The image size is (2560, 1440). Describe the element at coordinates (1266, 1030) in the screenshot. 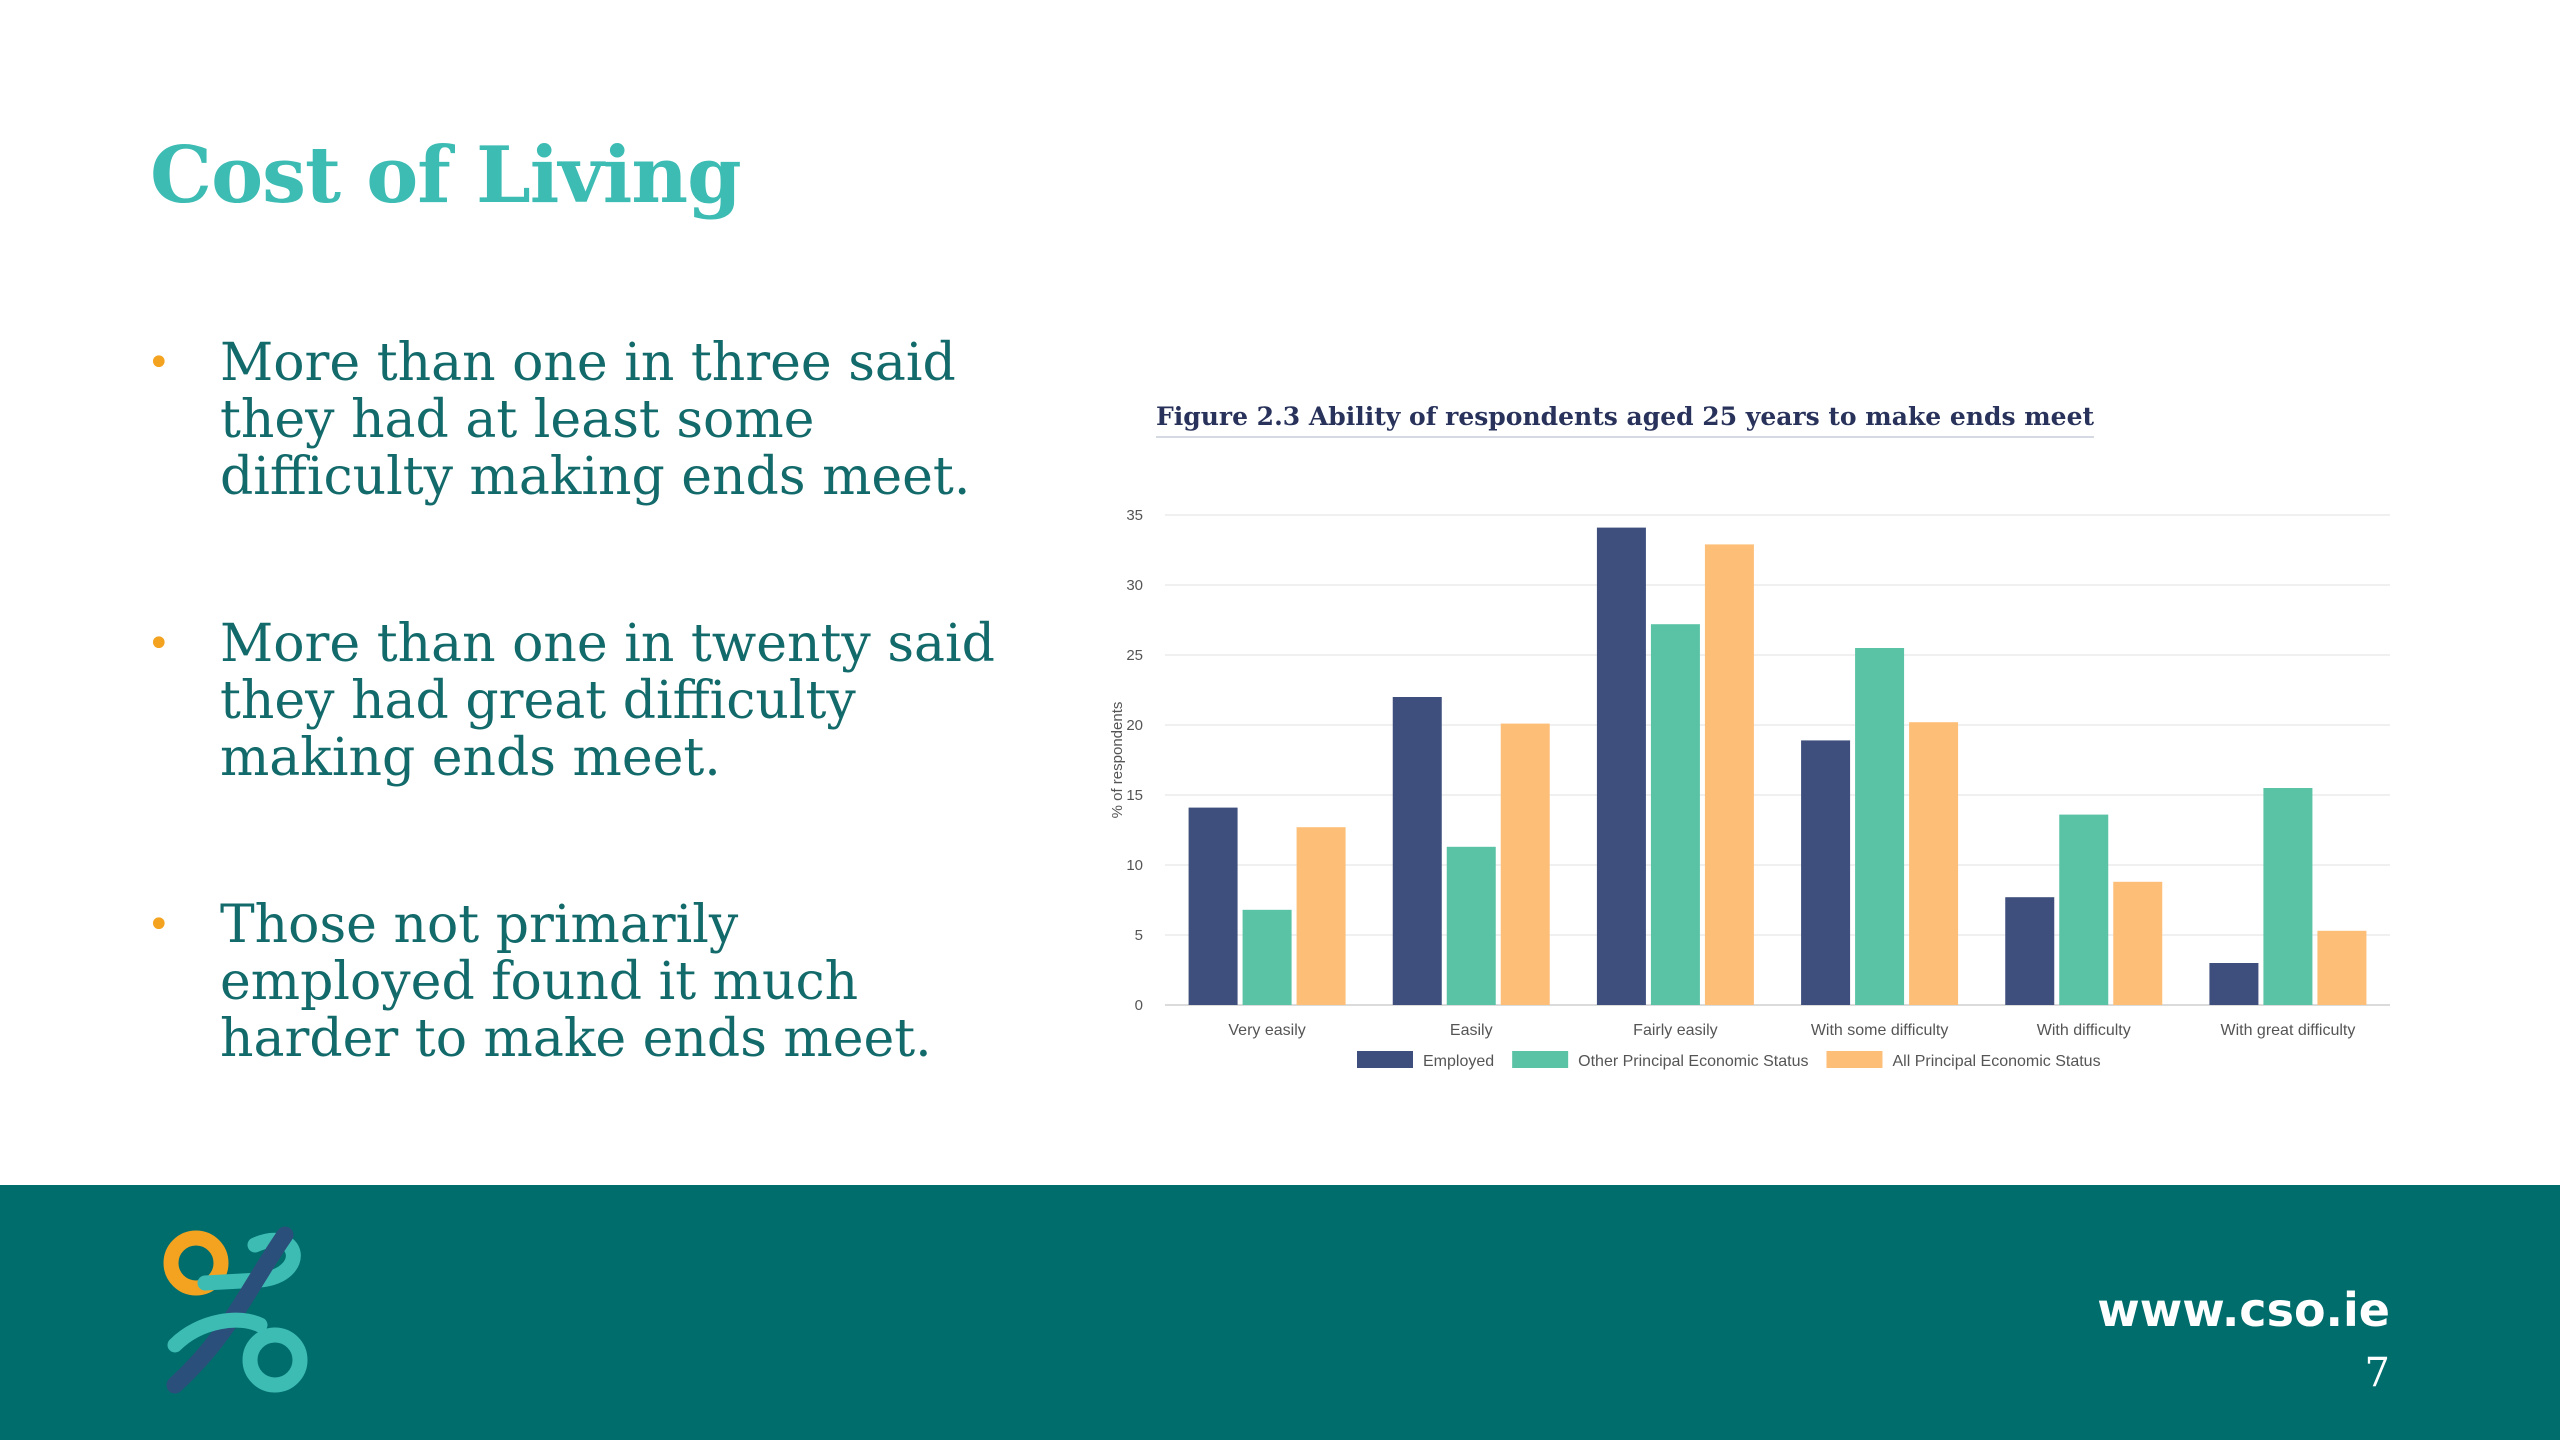

I see `x-tick-label: Very easily` at that location.